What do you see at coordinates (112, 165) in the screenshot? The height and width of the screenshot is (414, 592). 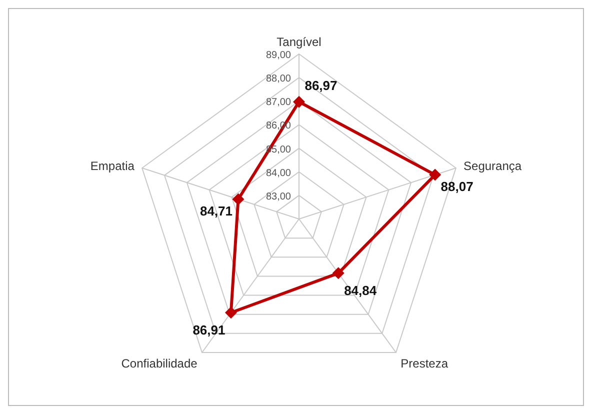 I see `spoke-label: Empatia` at bounding box center [112, 165].